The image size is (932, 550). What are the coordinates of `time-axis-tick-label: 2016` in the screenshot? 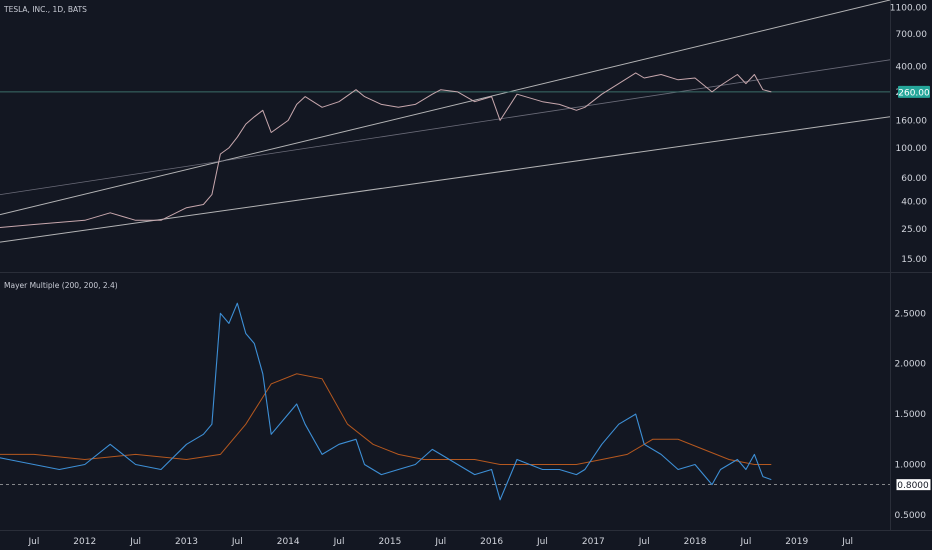 It's located at (491, 542).